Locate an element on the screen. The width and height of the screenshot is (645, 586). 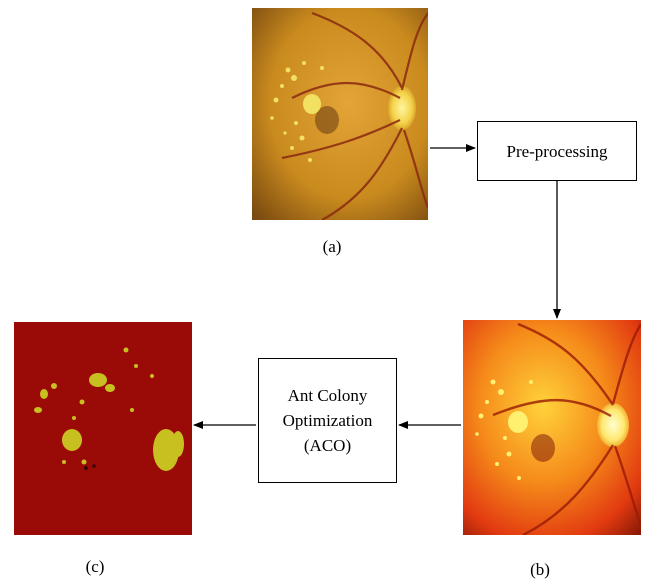
aco-step-box: Ant Colony Optimization (ACO) is located at coordinates (327, 420).